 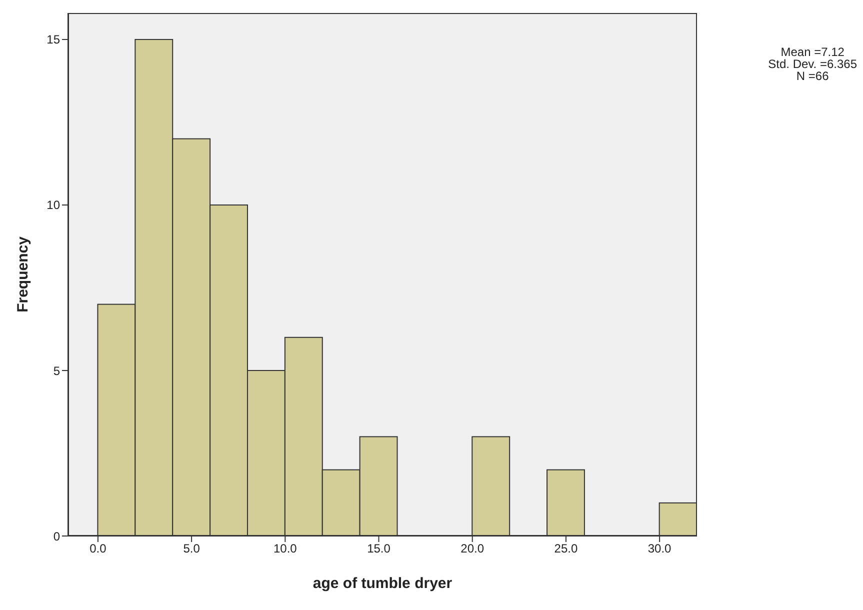 What do you see at coordinates (191, 549) in the screenshot?
I see `x-tick-label: 5.0` at bounding box center [191, 549].